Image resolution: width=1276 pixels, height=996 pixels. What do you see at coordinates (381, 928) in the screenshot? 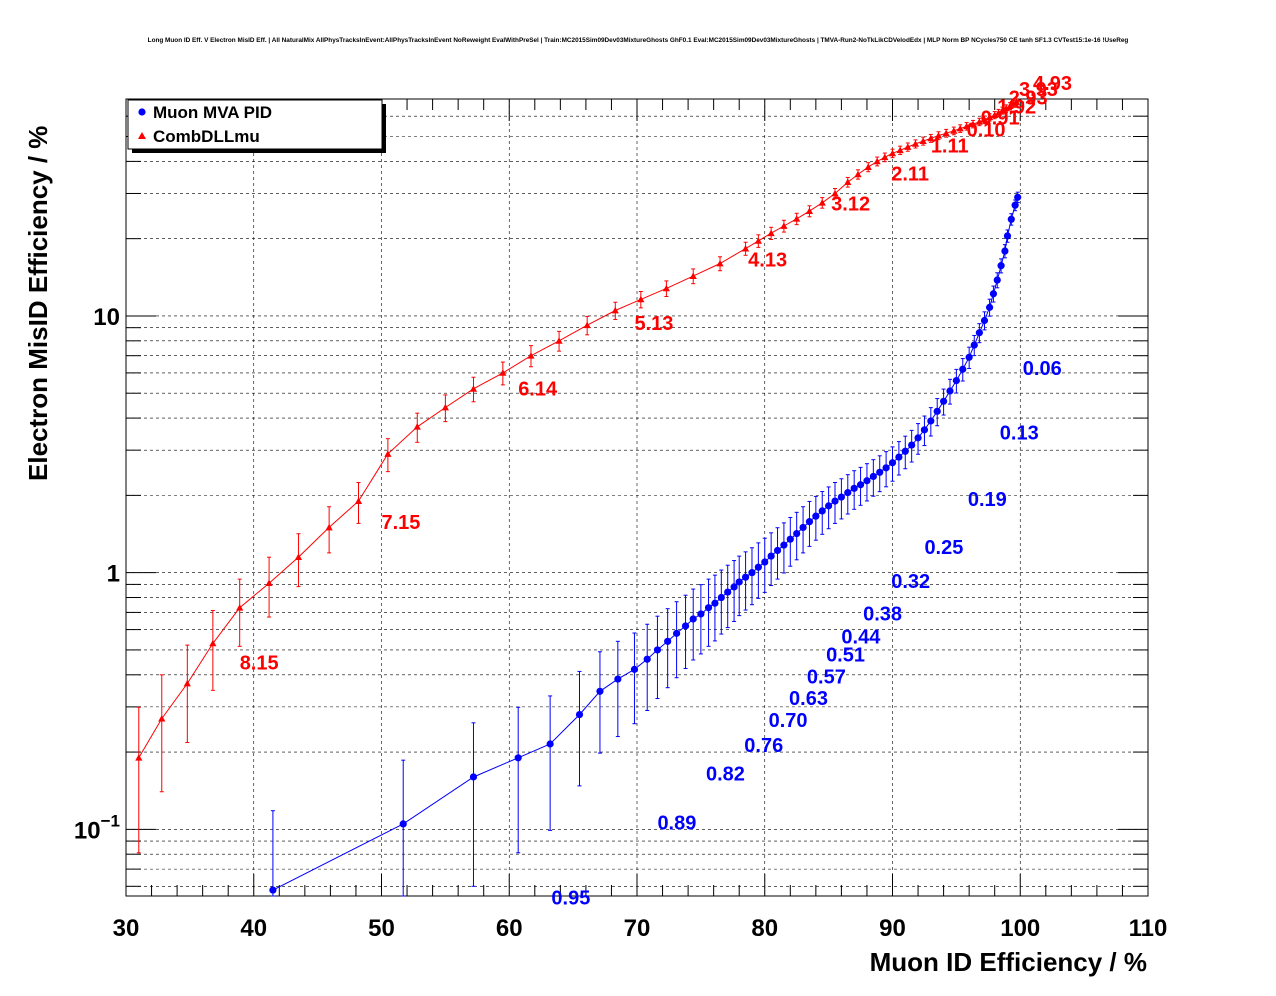
I see `x-tick-label: 50` at bounding box center [381, 928].